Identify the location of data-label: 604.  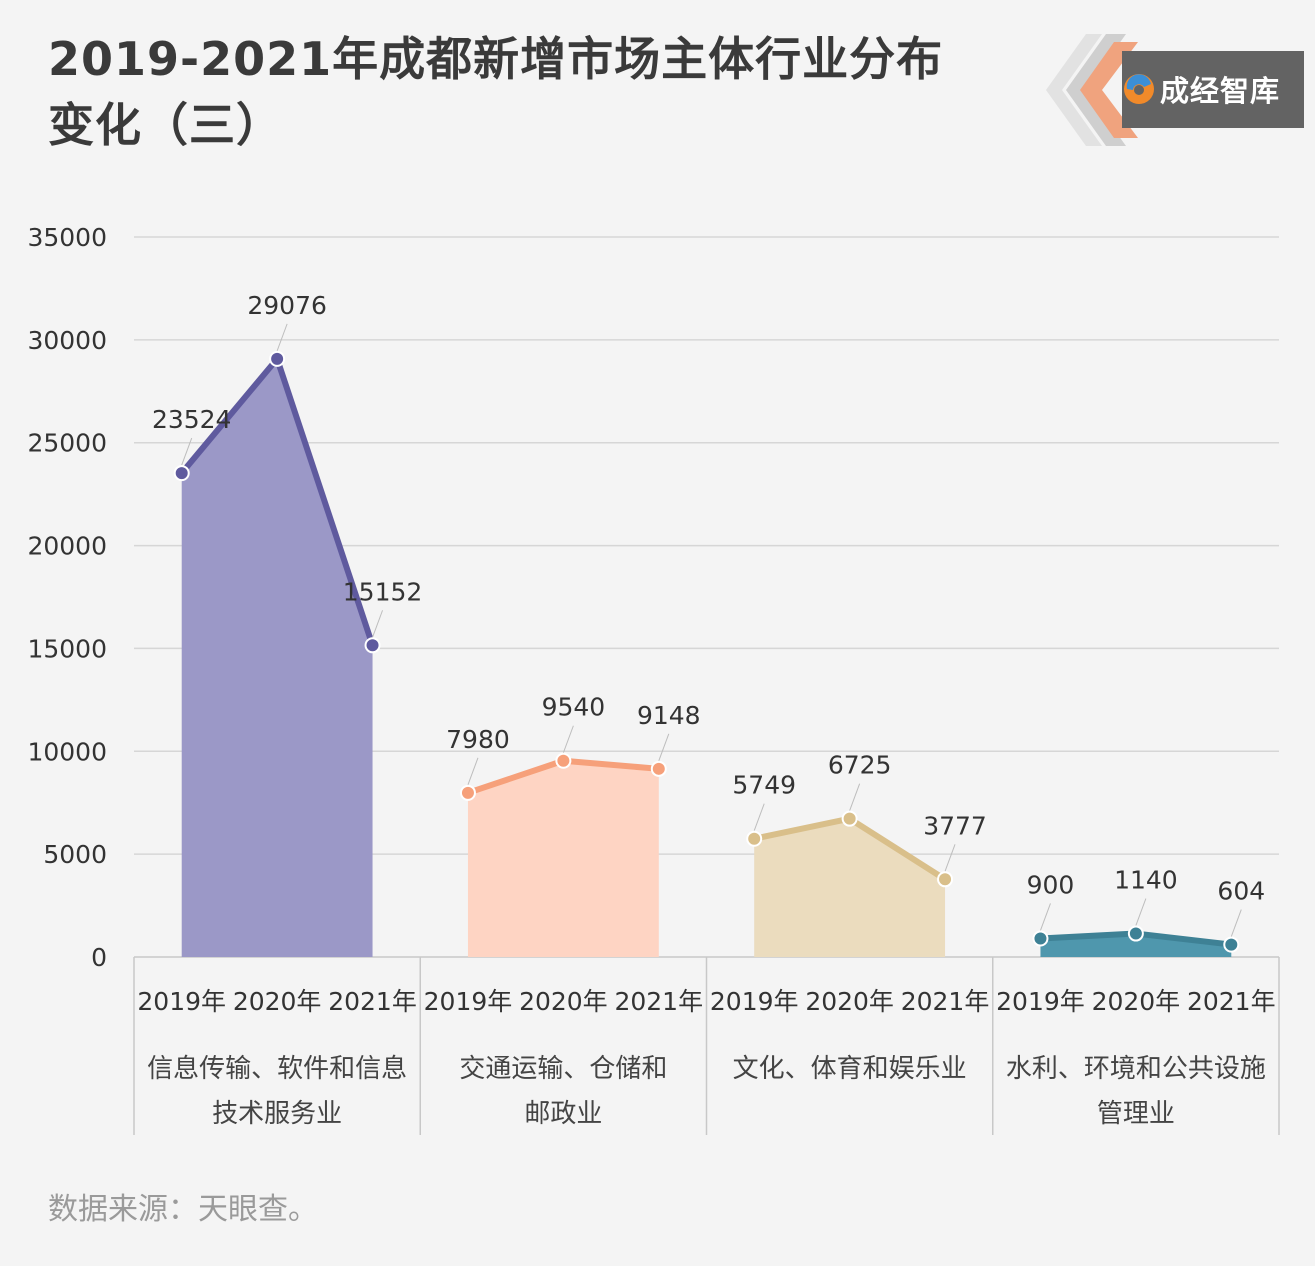
(1241, 891).